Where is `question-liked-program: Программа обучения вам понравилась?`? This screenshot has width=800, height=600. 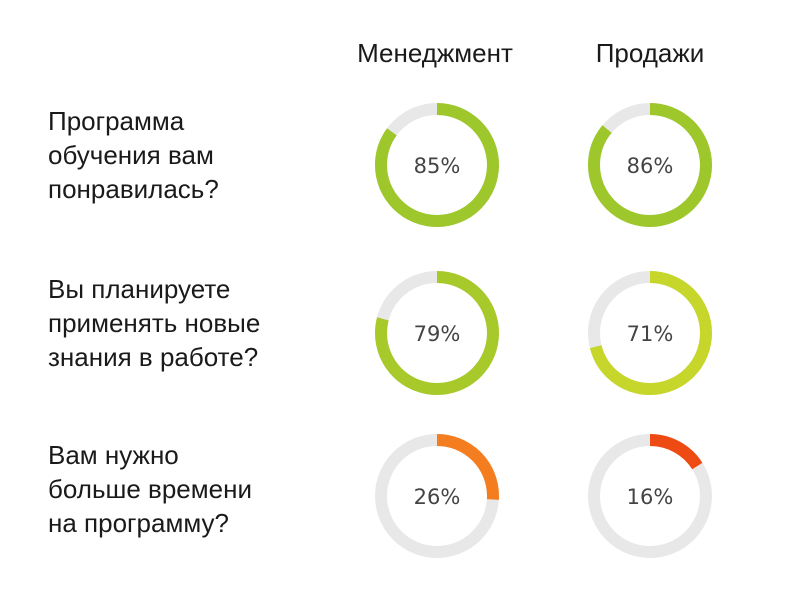 question-liked-program: Программа обучения вам понравилась? is located at coordinates (198, 155).